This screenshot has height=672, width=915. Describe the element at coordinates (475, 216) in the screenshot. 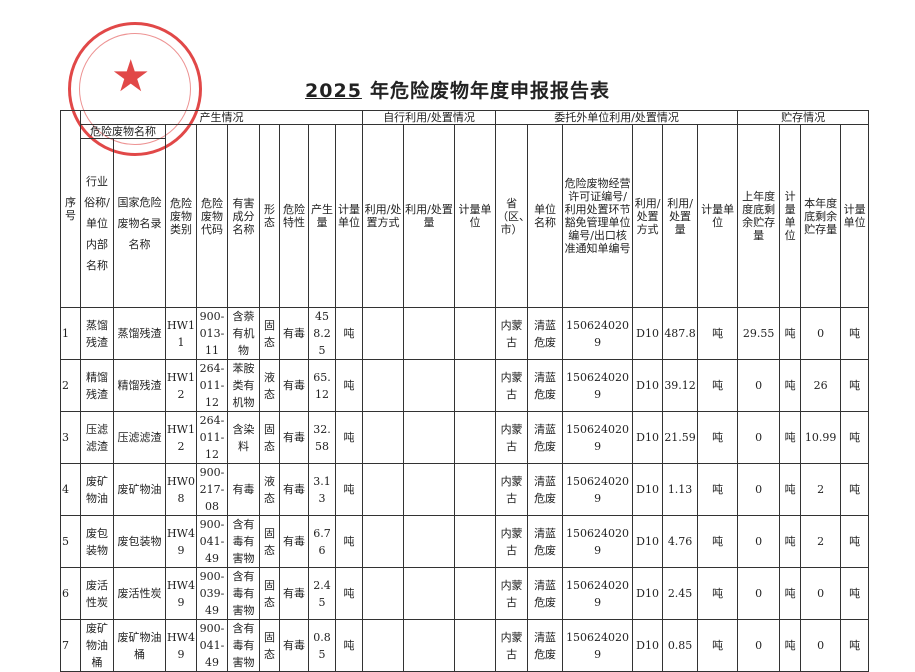

I see `col-self-unit: 计量单位` at that location.